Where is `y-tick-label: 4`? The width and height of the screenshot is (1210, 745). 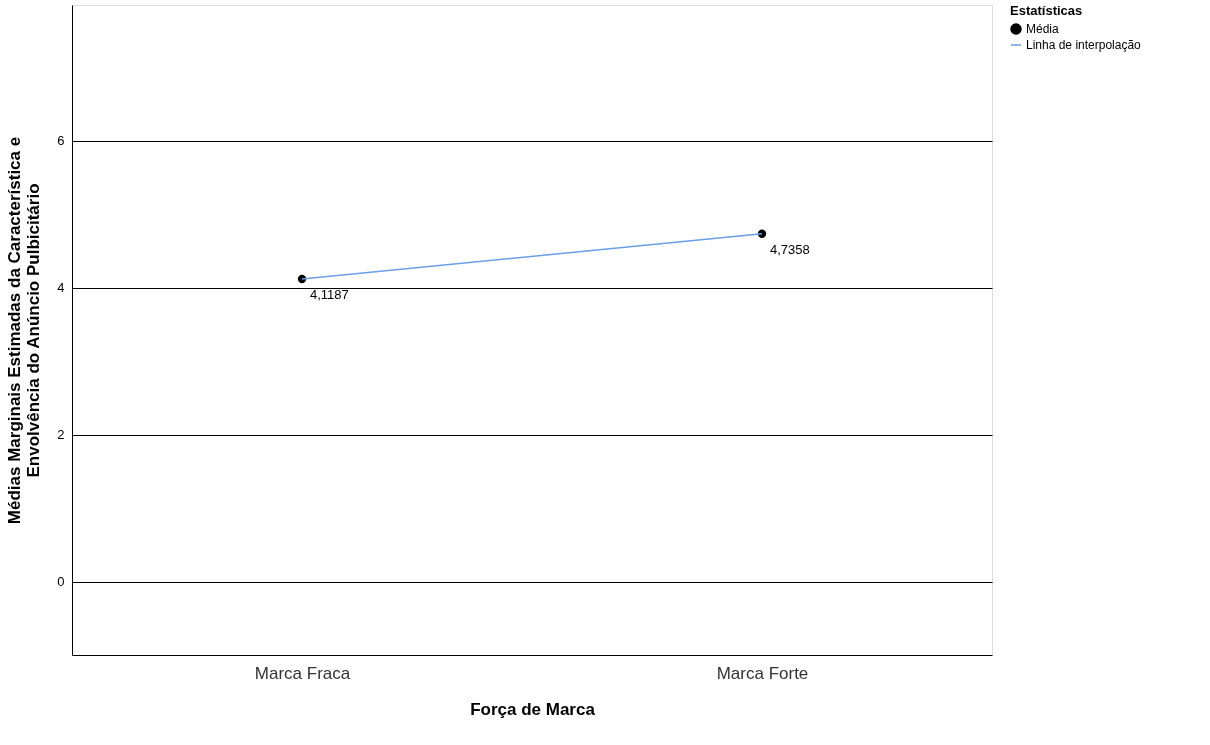 y-tick-label: 4 is located at coordinates (61, 288).